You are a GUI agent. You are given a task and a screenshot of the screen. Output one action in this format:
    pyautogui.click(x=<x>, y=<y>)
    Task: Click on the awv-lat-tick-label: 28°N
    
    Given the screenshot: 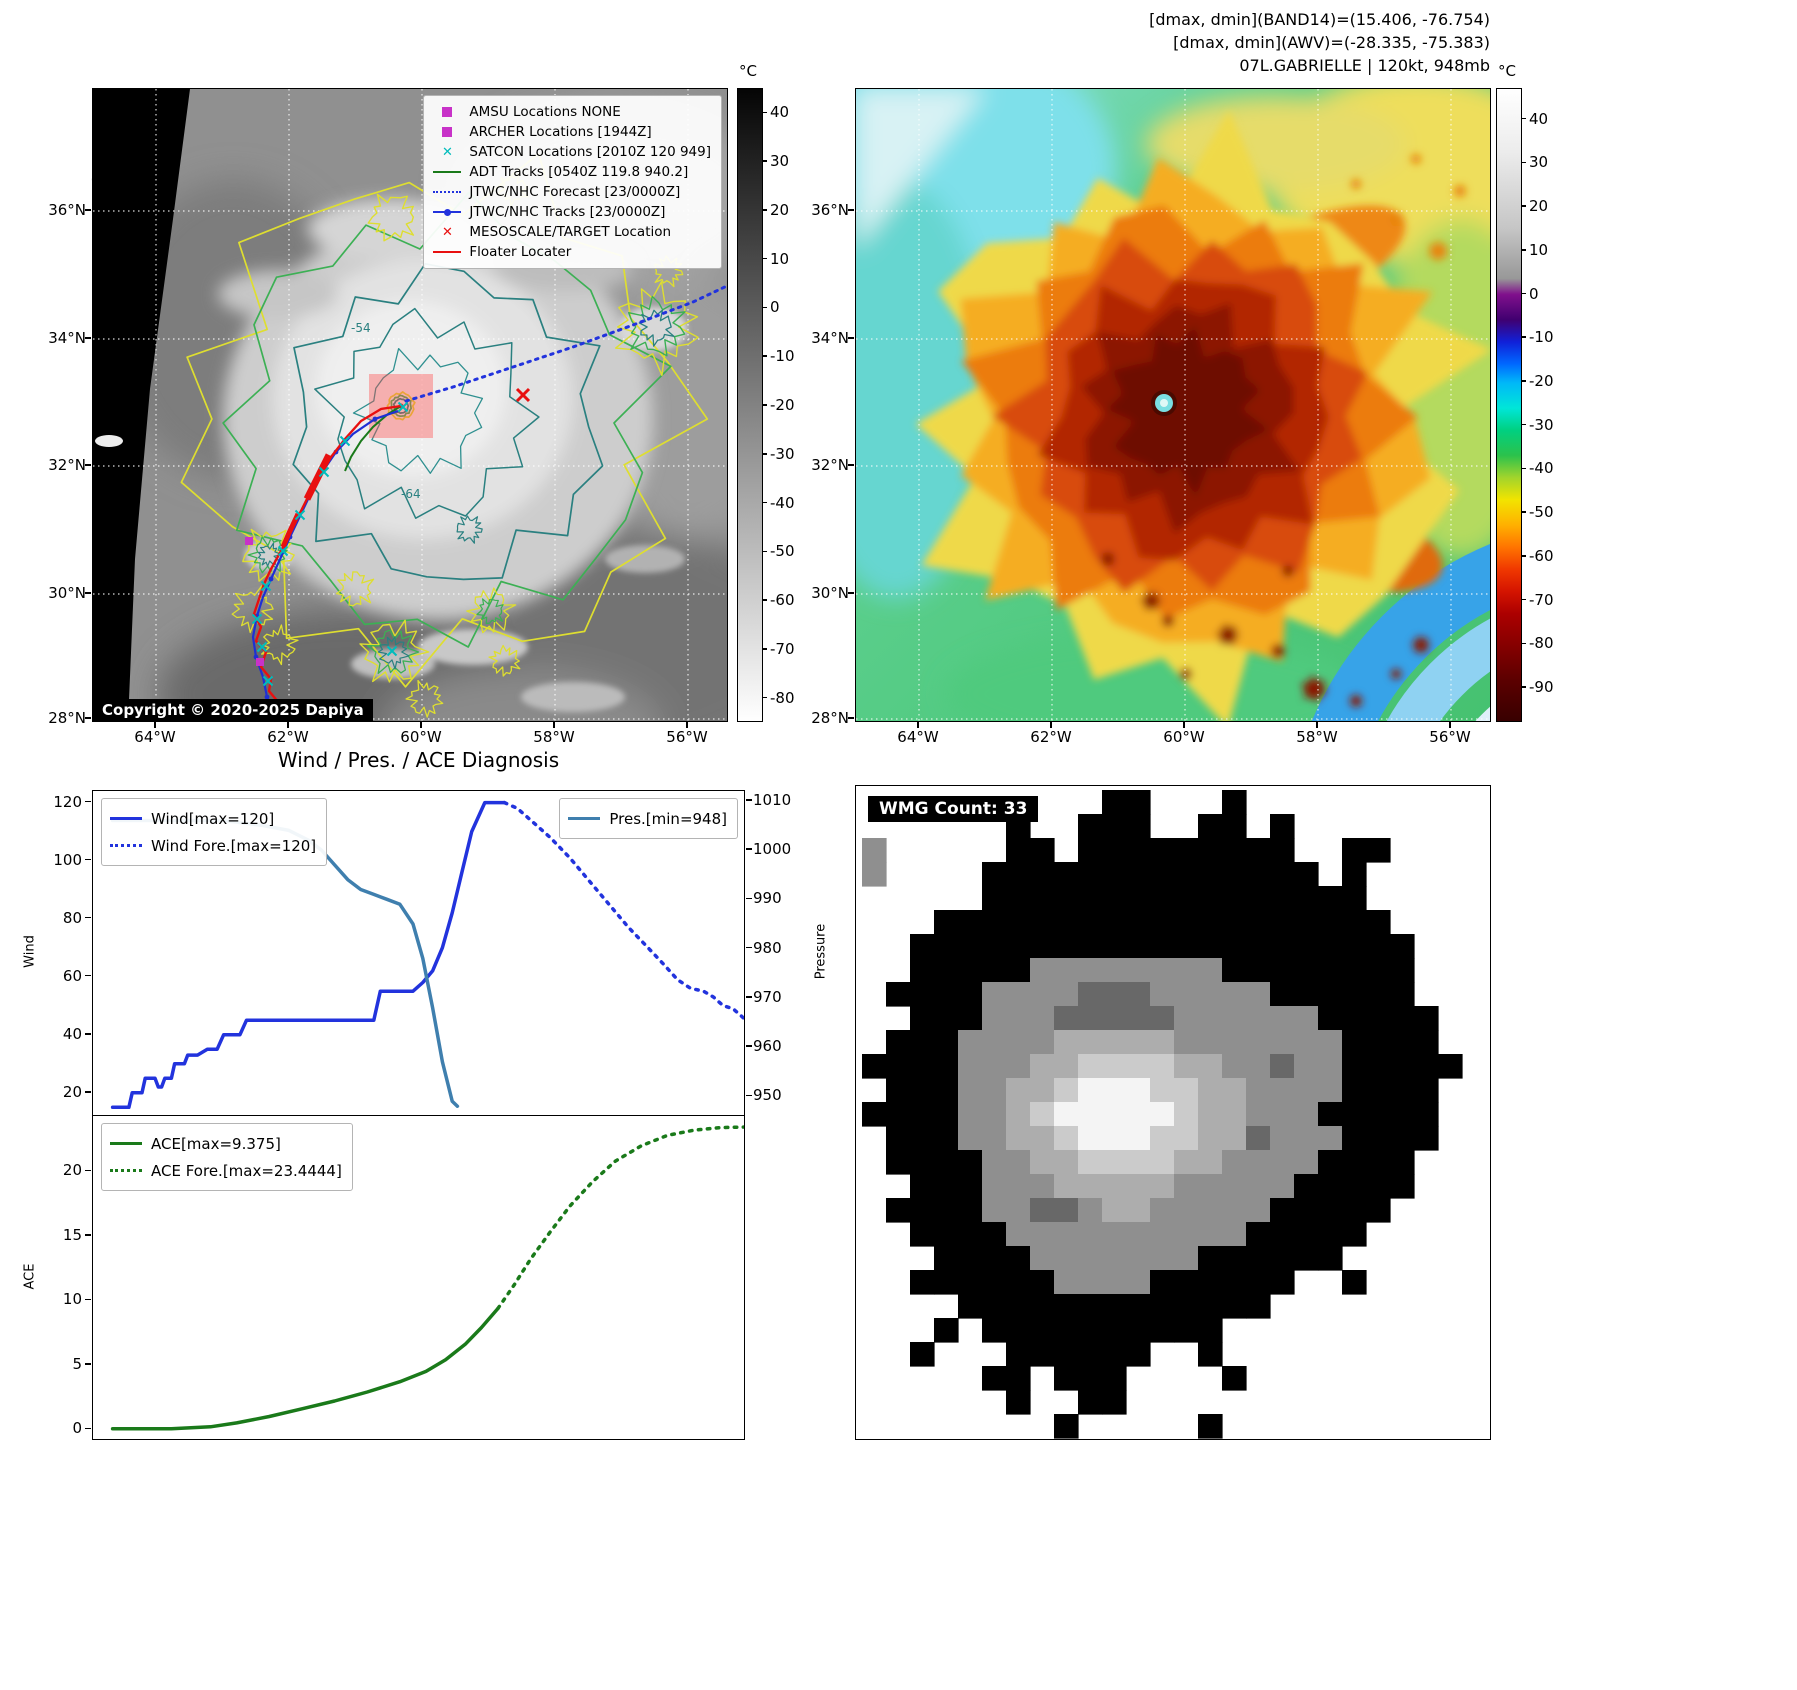 What is the action you would take?
    pyautogui.click(x=830, y=718)
    